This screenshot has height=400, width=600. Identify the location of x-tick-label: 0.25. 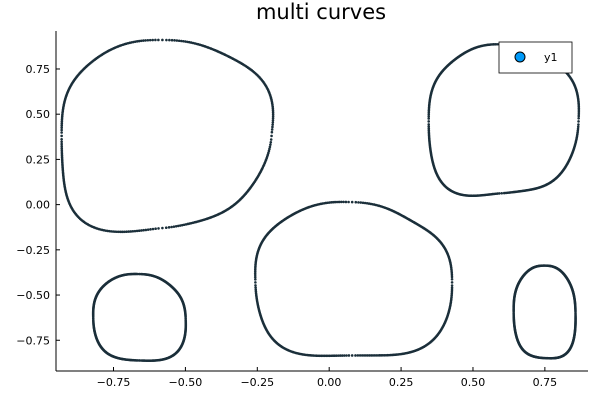
(401, 382).